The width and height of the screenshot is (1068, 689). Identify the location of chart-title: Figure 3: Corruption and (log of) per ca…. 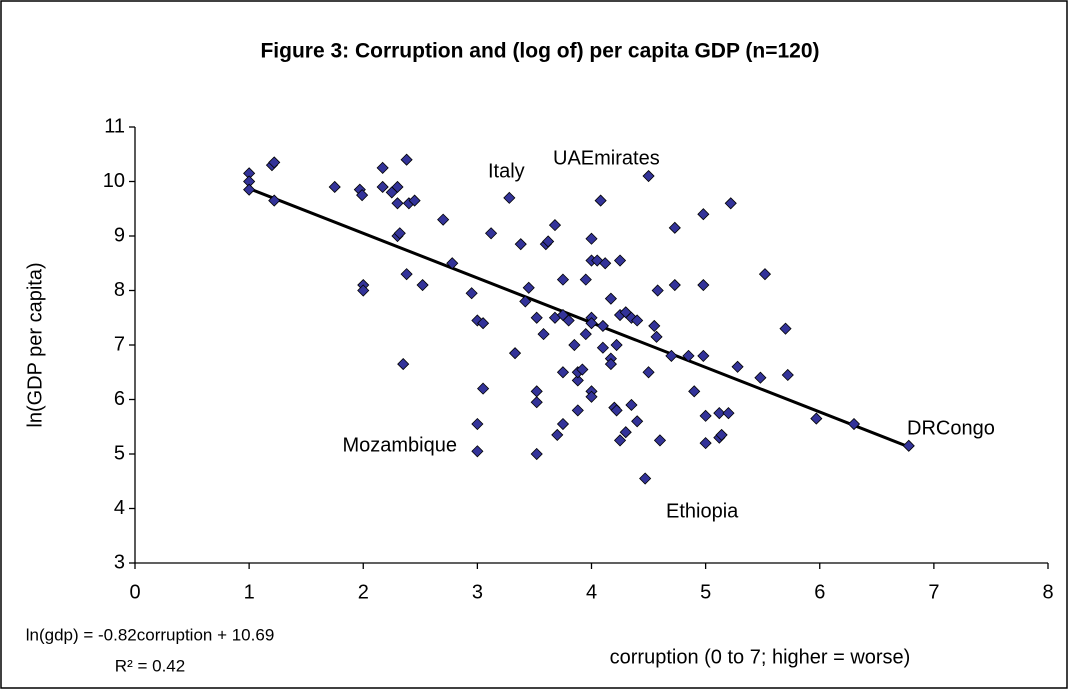
(539, 51).